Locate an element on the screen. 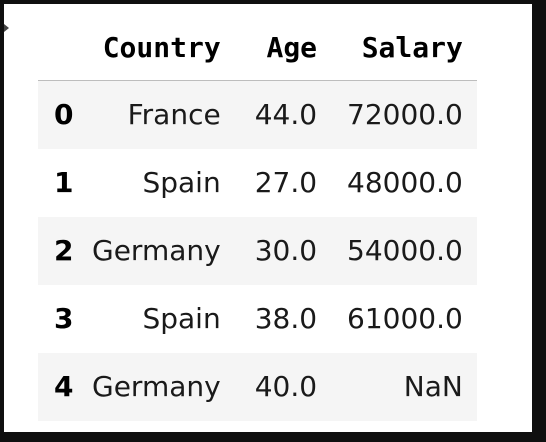 This screenshot has width=546, height=442. cell-salary: 72000.0 is located at coordinates (405, 115).